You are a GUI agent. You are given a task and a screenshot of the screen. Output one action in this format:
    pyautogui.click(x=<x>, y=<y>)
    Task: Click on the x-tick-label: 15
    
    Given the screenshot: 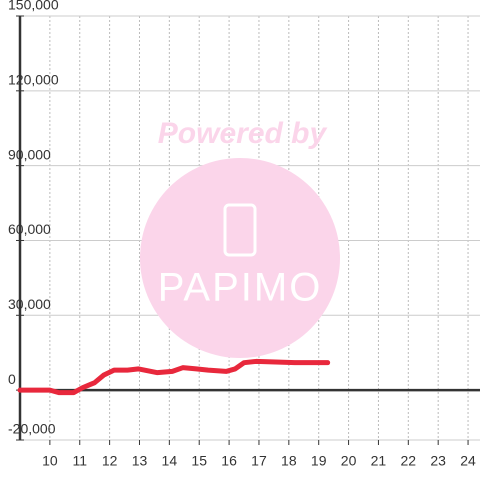 What is the action you would take?
    pyautogui.click(x=199, y=461)
    